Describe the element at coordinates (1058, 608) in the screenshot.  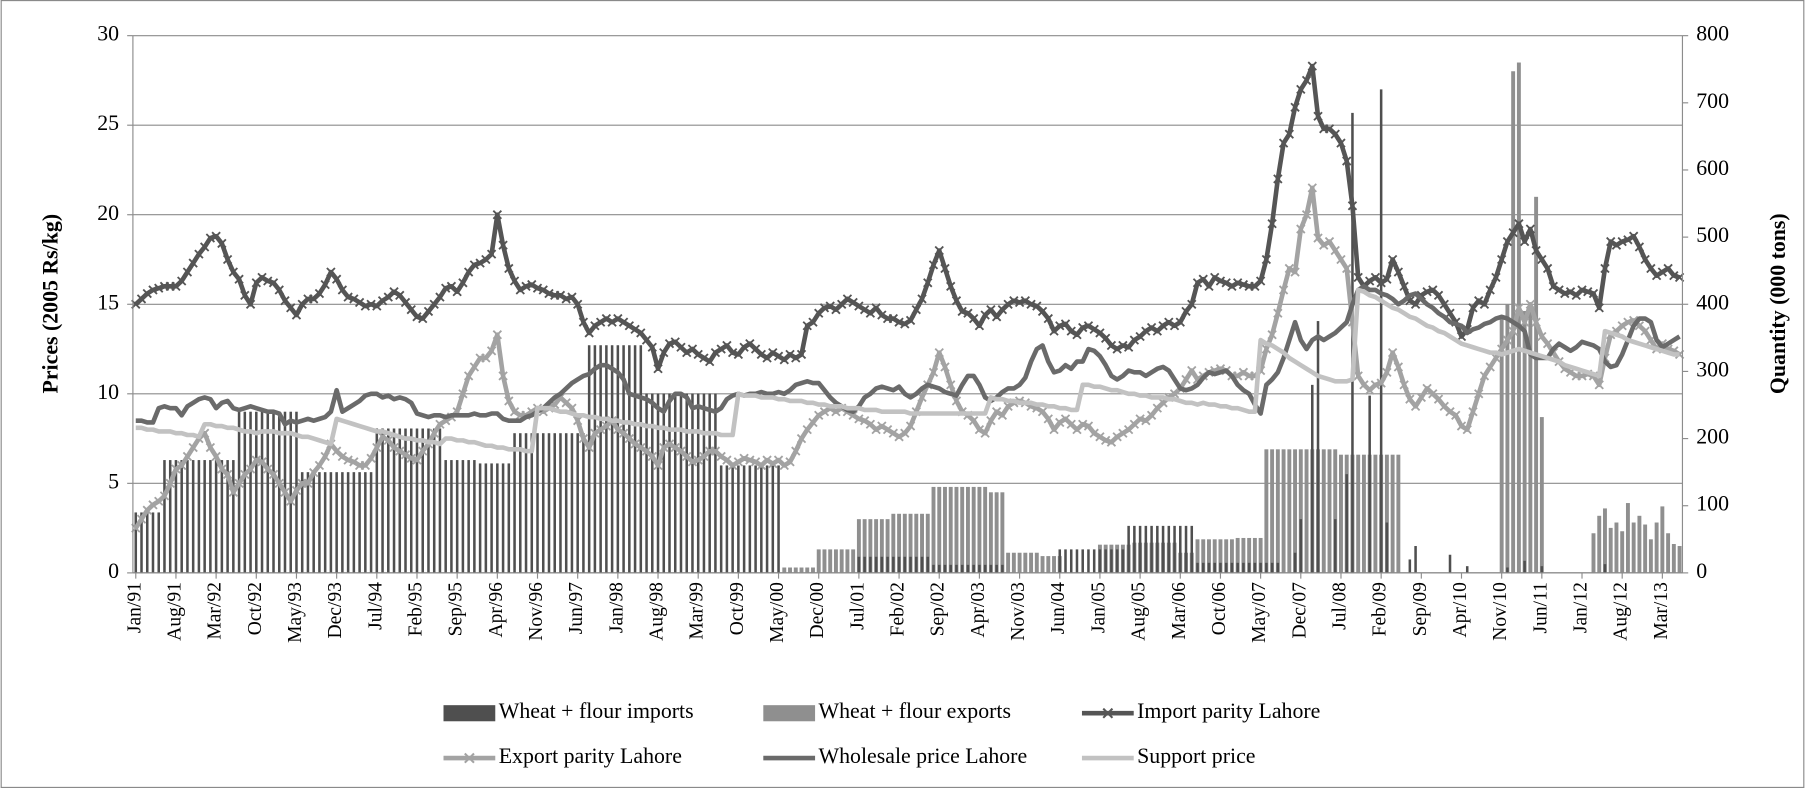
I see `x-tick-label: Jun/04` at that location.